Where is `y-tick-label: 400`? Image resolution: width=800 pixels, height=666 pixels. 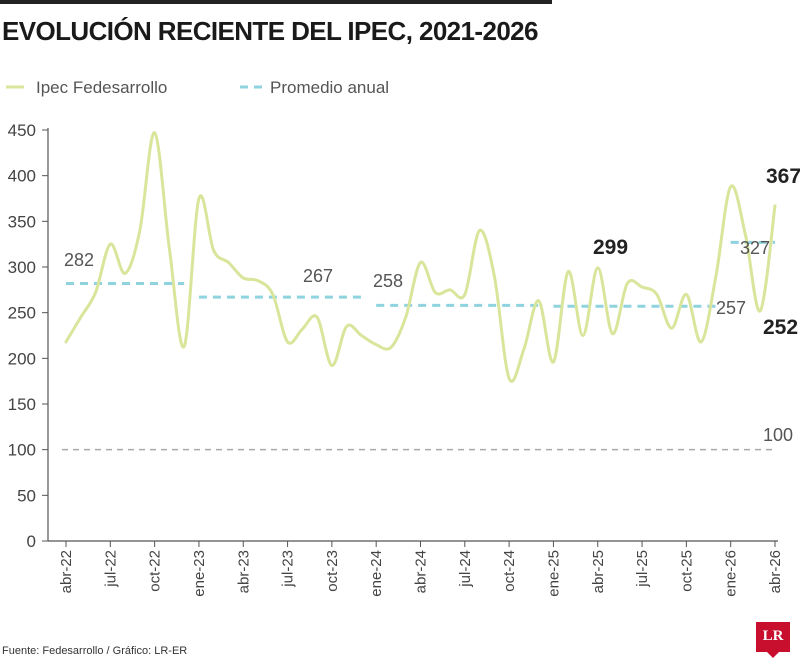 y-tick-label: 400 is located at coordinates (22, 176).